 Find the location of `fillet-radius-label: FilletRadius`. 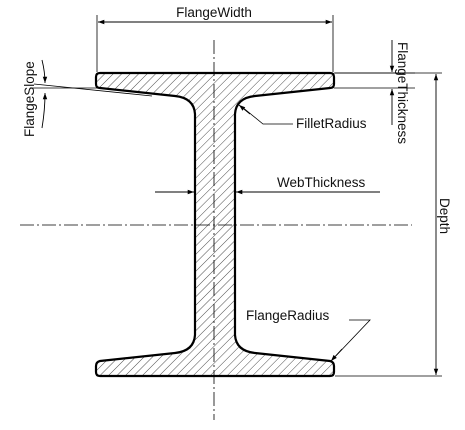

fillet-radius-label: FilletRadius is located at coordinates (331, 123).